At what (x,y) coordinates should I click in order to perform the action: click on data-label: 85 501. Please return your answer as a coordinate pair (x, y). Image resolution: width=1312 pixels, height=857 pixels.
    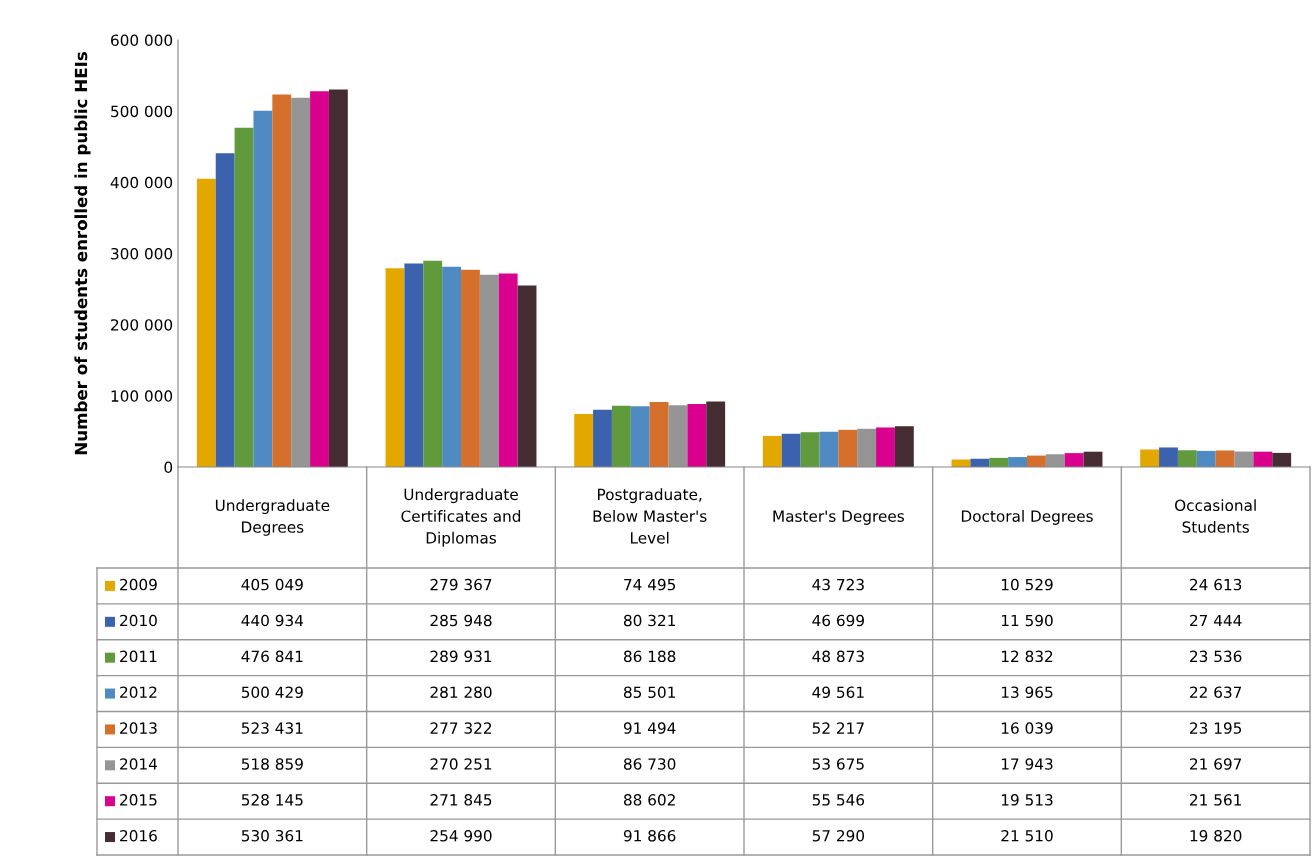
    Looking at the image, I should click on (649, 692).